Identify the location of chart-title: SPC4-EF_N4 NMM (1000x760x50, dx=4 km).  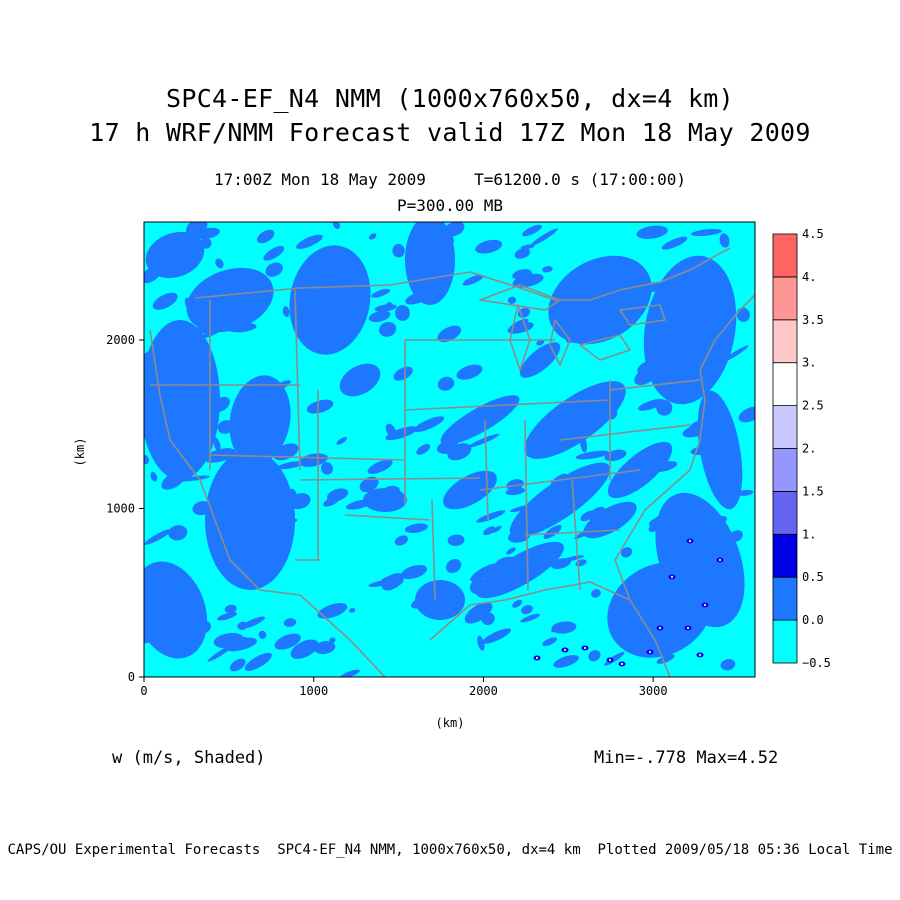
(450, 98).